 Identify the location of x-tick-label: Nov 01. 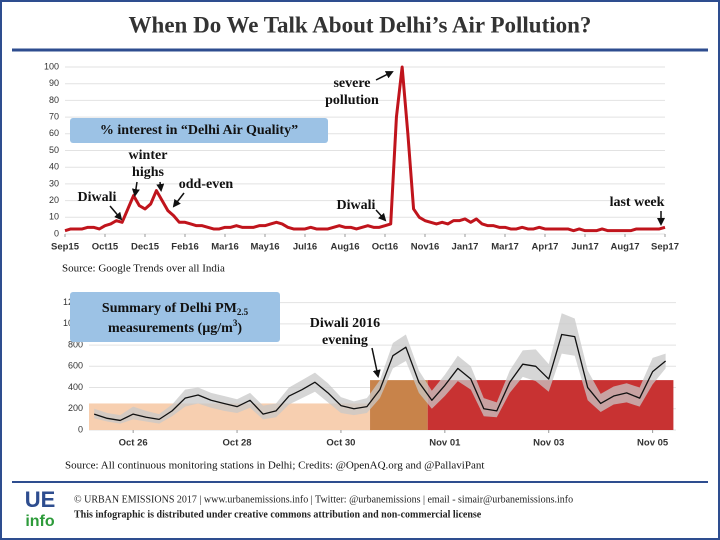
(445, 443).